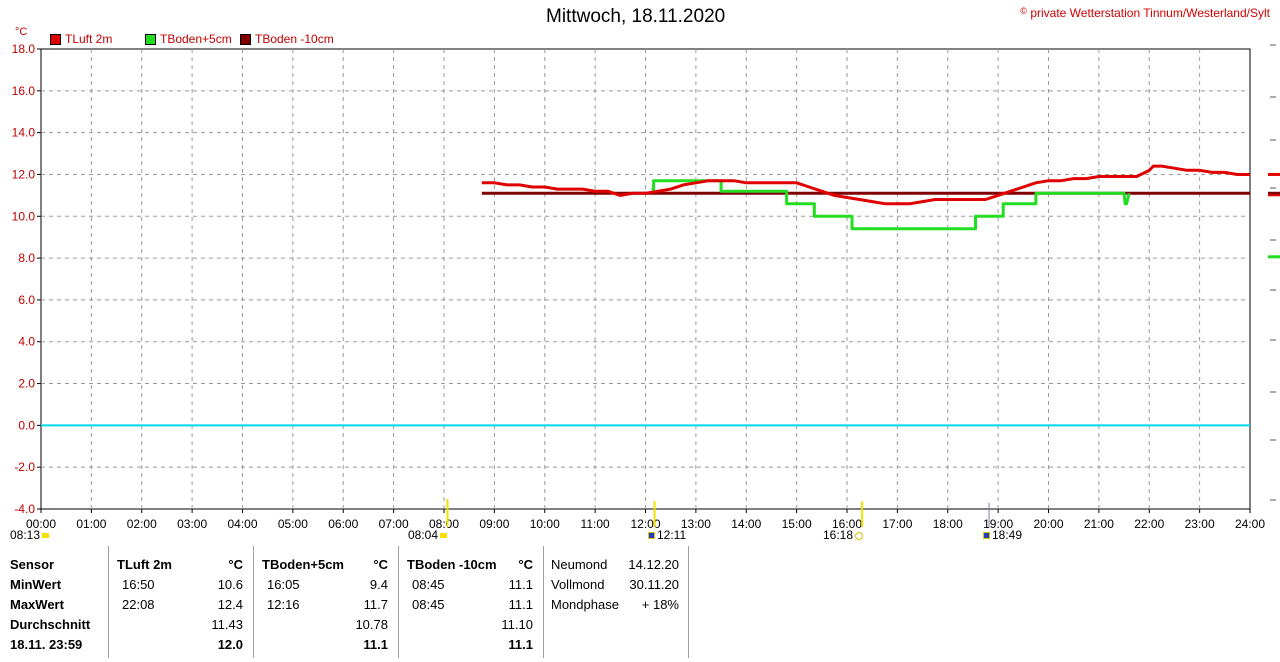 The height and width of the screenshot is (662, 1280). I want to click on min-time: 08:45, so click(428, 584).